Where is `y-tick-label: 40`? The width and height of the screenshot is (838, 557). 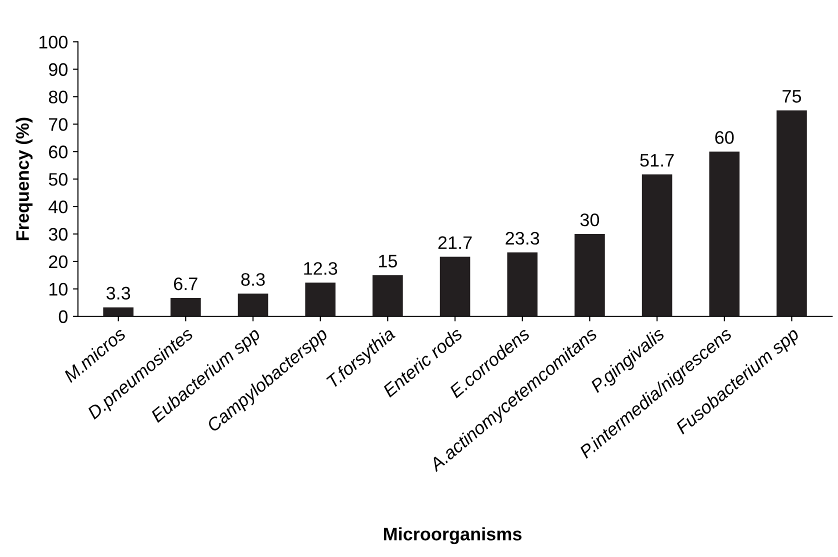
y-tick-label: 40 is located at coordinates (58, 207).